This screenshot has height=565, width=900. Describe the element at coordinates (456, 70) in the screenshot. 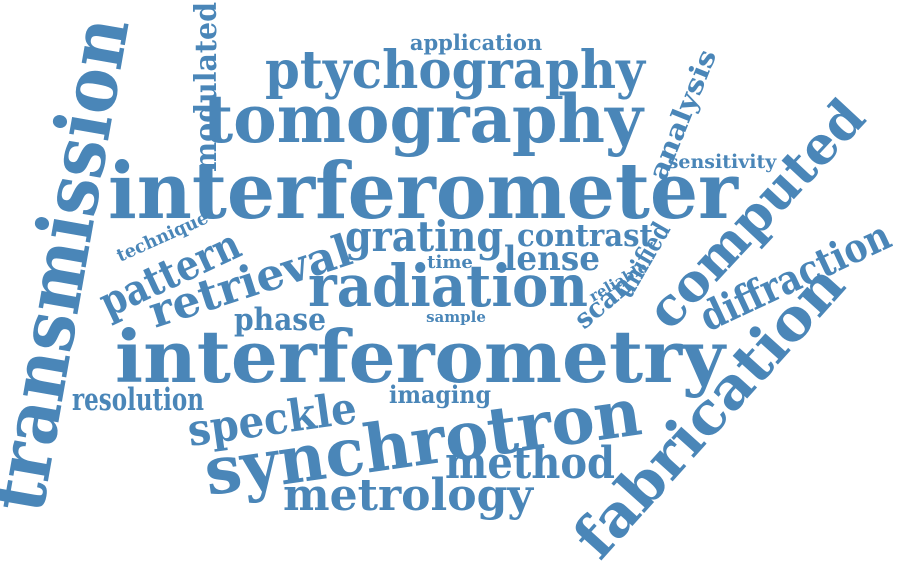

I see `word-ptychography: ptychography` at that location.